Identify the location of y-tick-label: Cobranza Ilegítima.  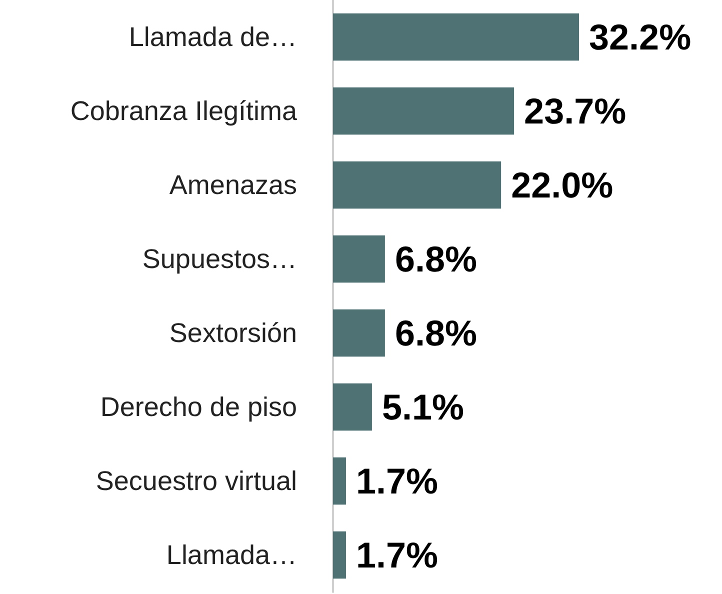
(184, 111).